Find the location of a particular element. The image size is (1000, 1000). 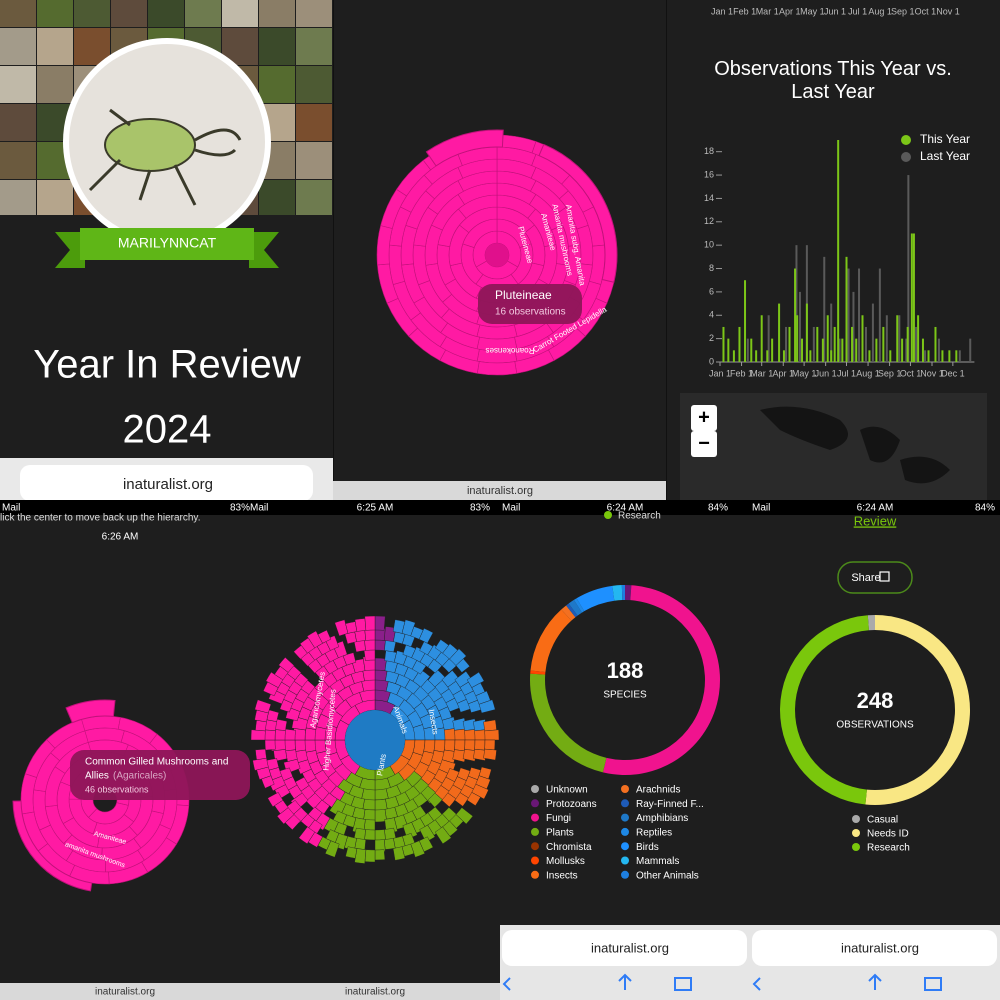

tooltip-count: 16 observations is located at coordinates (530, 312).